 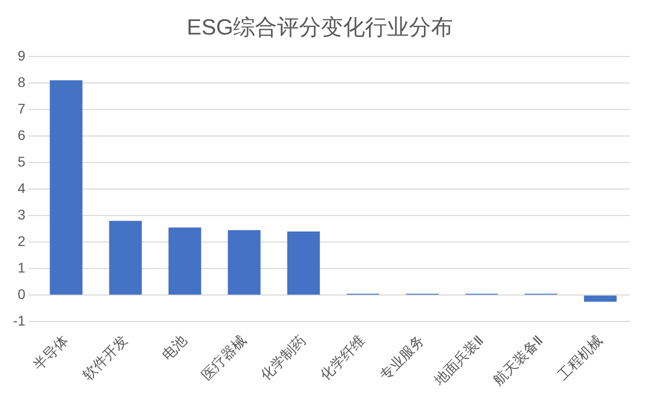 What do you see at coordinates (174, 348) in the screenshot?
I see `x-tick-label: 电池` at bounding box center [174, 348].